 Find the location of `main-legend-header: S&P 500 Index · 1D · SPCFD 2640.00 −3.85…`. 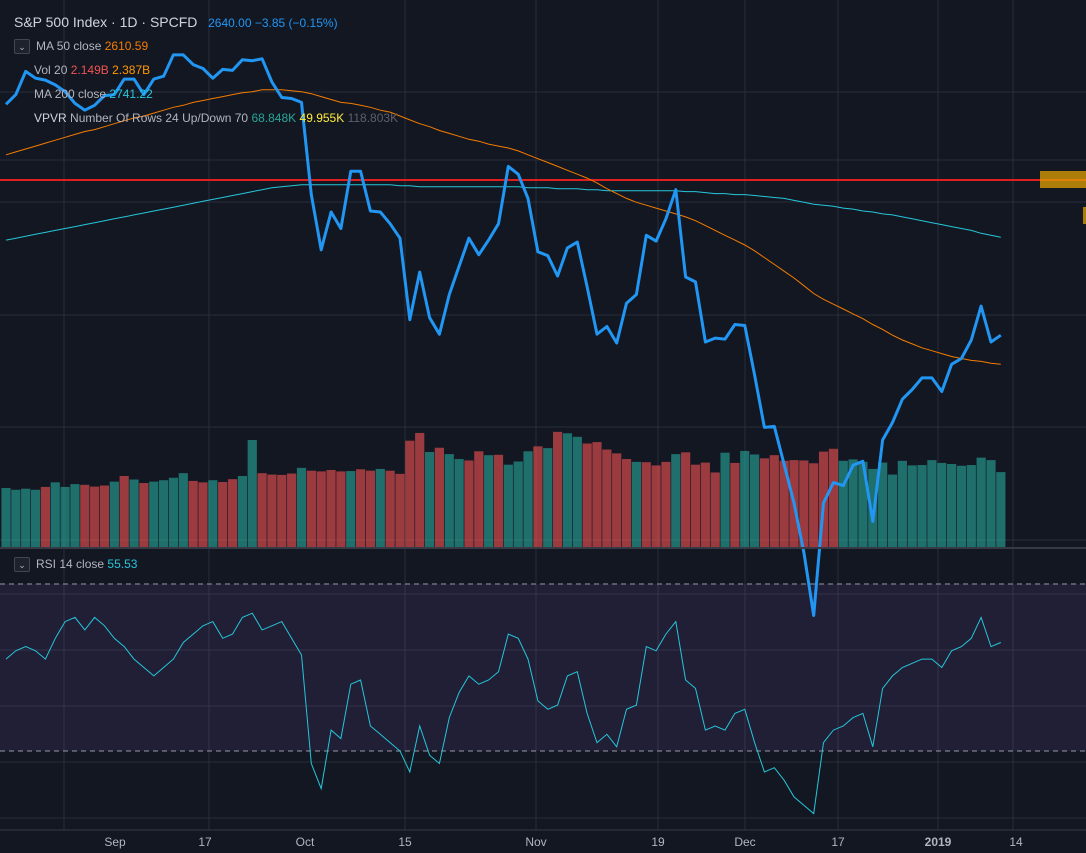

main-legend-header: S&P 500 Index · 1D · SPCFD 2640.00 −3.85… is located at coordinates (176, 22).